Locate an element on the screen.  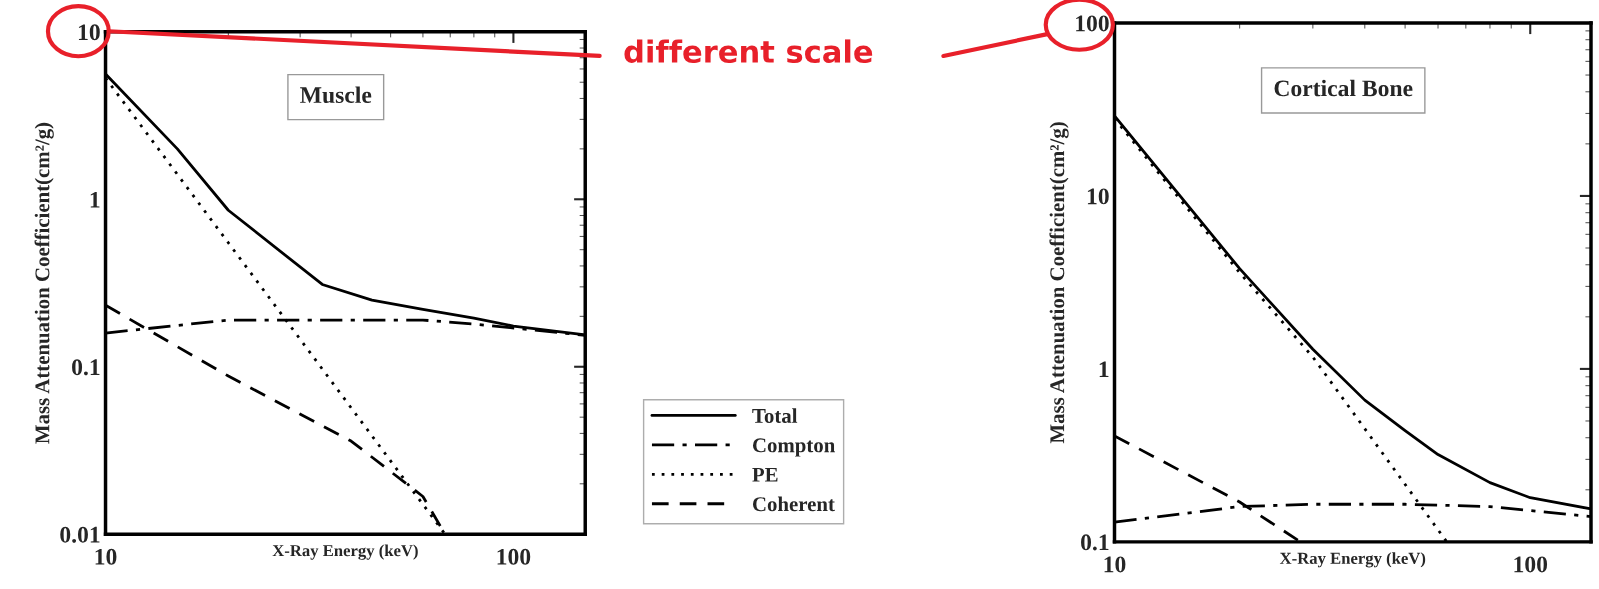
y-tick-label: 100 is located at coordinates (1092, 23).